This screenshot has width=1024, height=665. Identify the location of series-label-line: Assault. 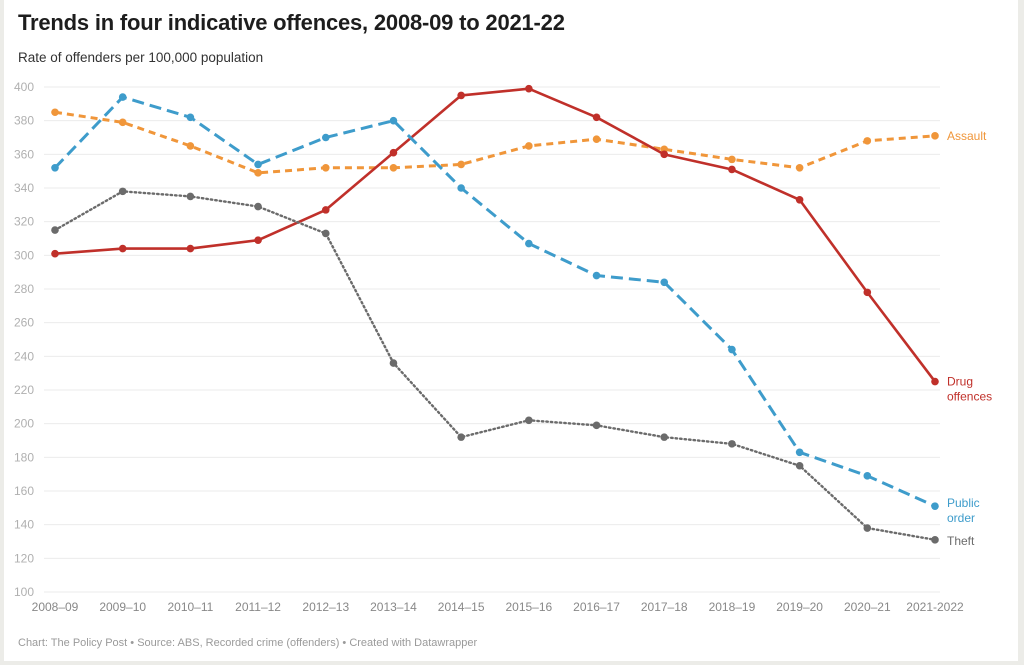
(967, 136).